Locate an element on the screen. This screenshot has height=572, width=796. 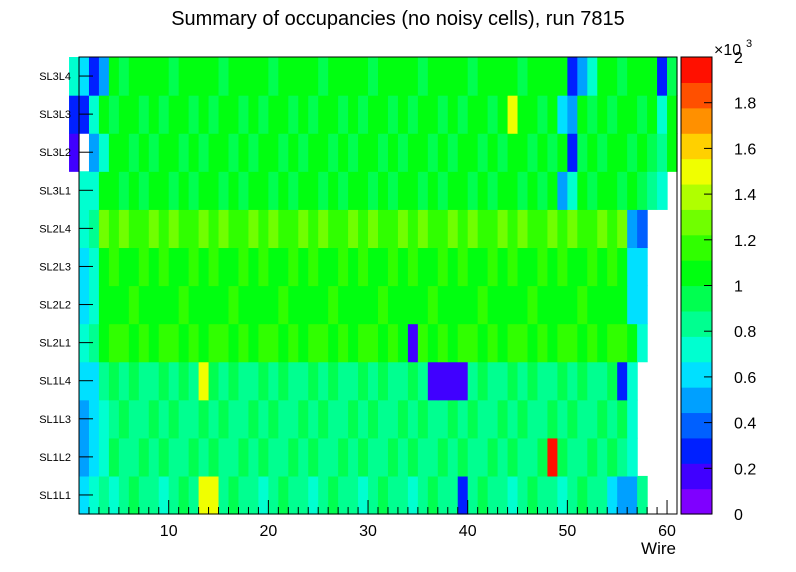
x-tick-label: 30 is located at coordinates (368, 531).